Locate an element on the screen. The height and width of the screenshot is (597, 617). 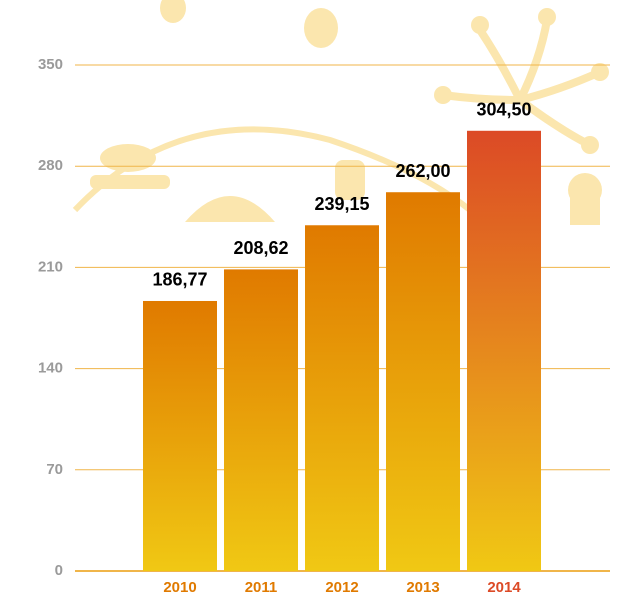
y-tick-label: 140 is located at coordinates (50, 368).